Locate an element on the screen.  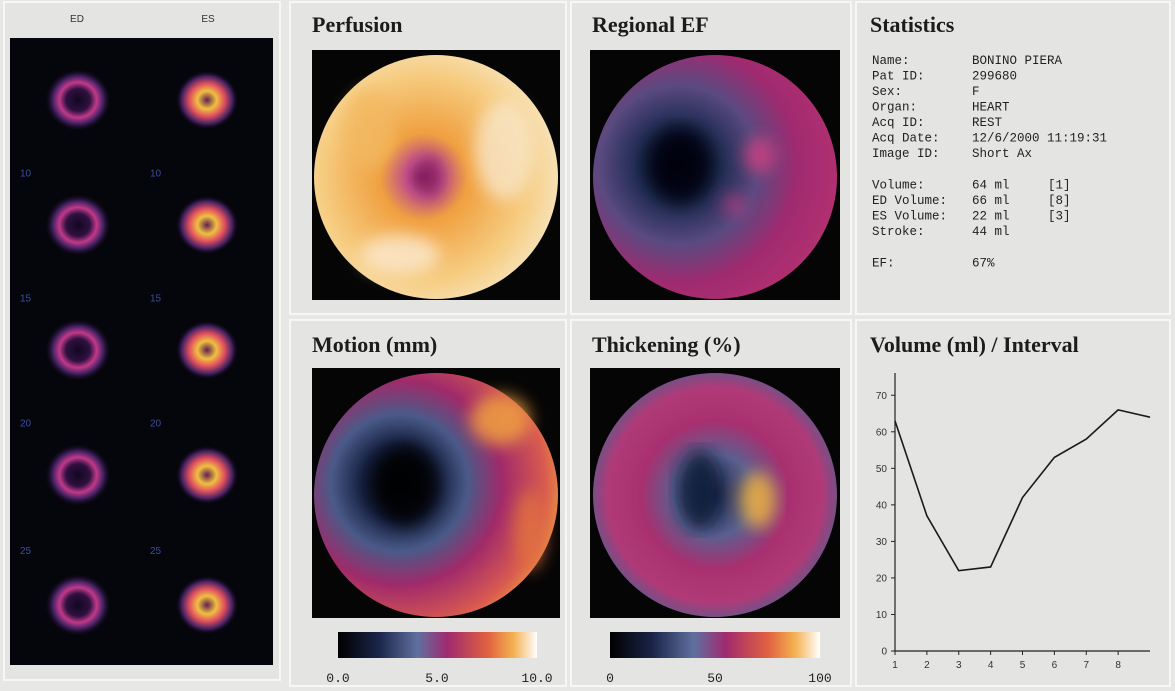
y-tick-label: 60 is located at coordinates (882, 432).